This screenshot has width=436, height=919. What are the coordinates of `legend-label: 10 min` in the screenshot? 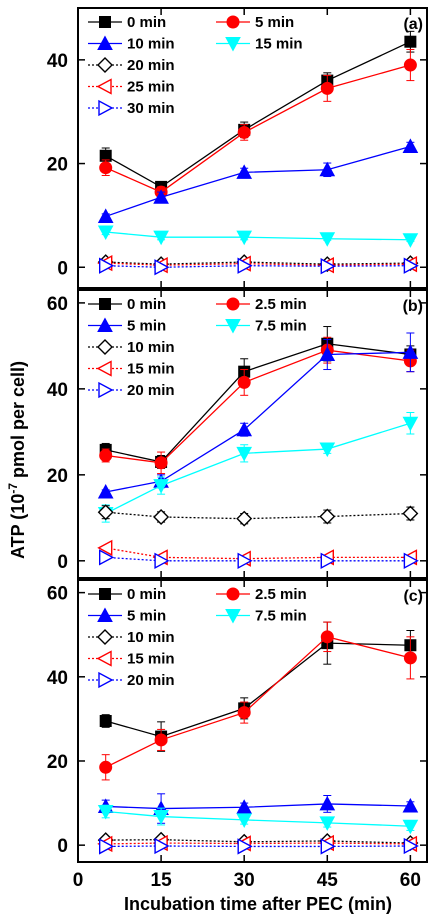 It's located at (151, 44).